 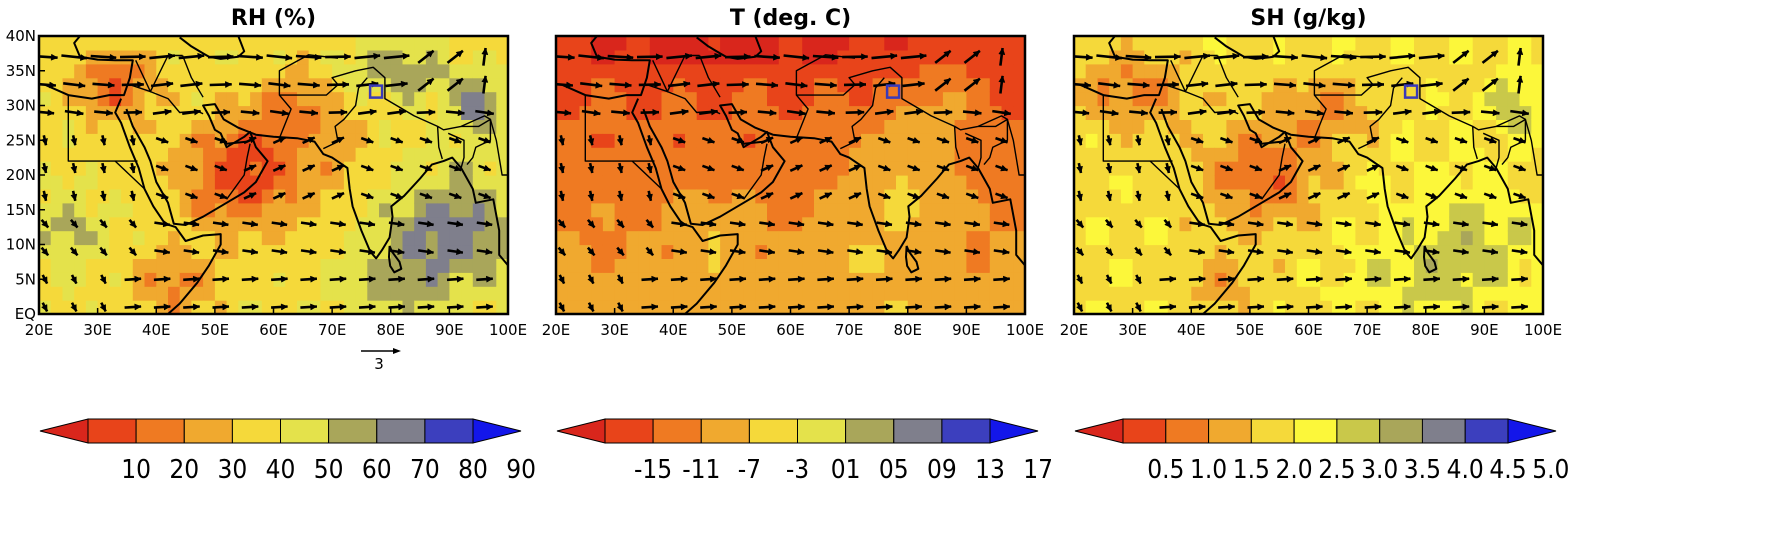 What do you see at coordinates (112, 431) in the screenshot?
I see `colorbar-swatch` at bounding box center [112, 431].